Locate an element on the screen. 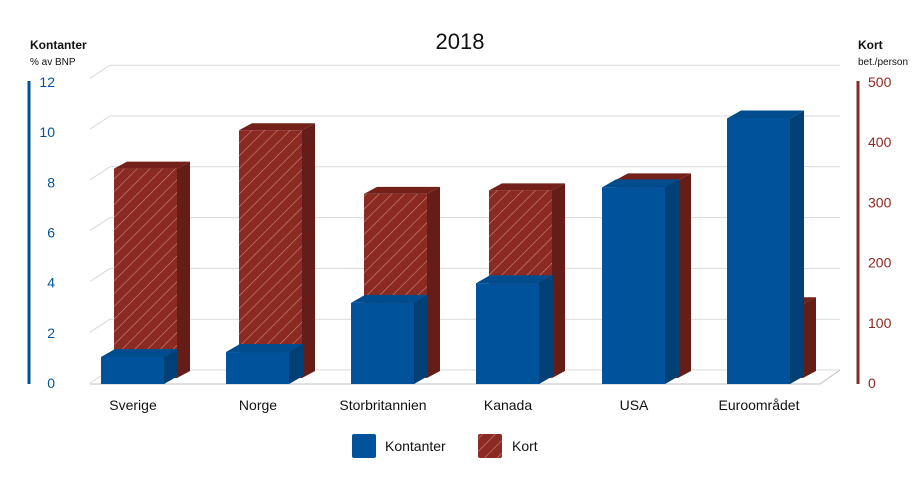 The image size is (920, 500). left-tick-label: 2 is located at coordinates (51, 333).